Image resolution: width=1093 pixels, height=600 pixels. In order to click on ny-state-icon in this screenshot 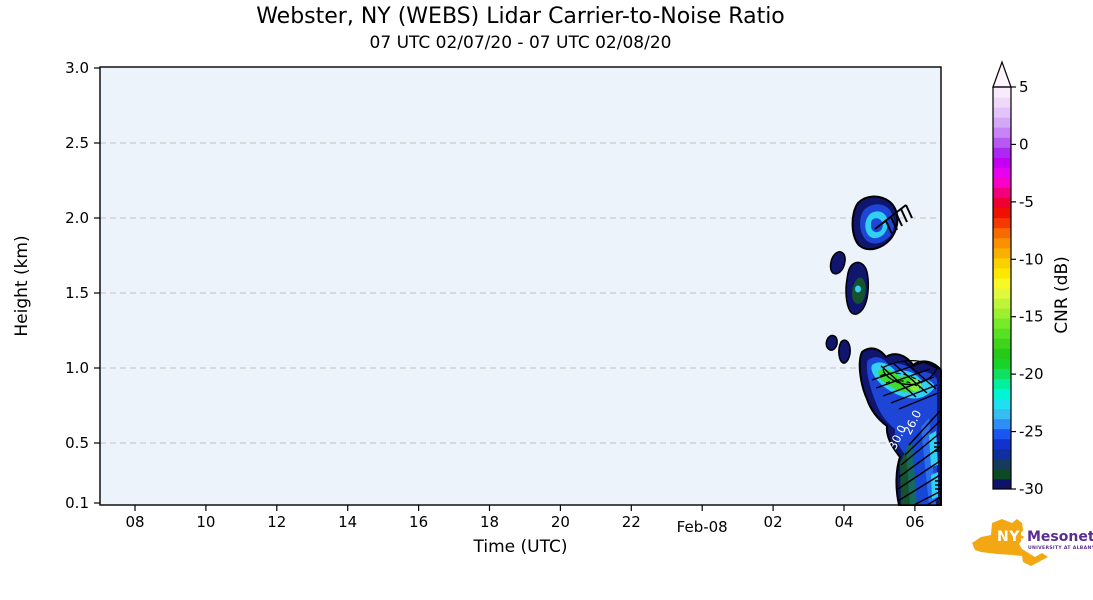, I will do `click(1010, 542)`.